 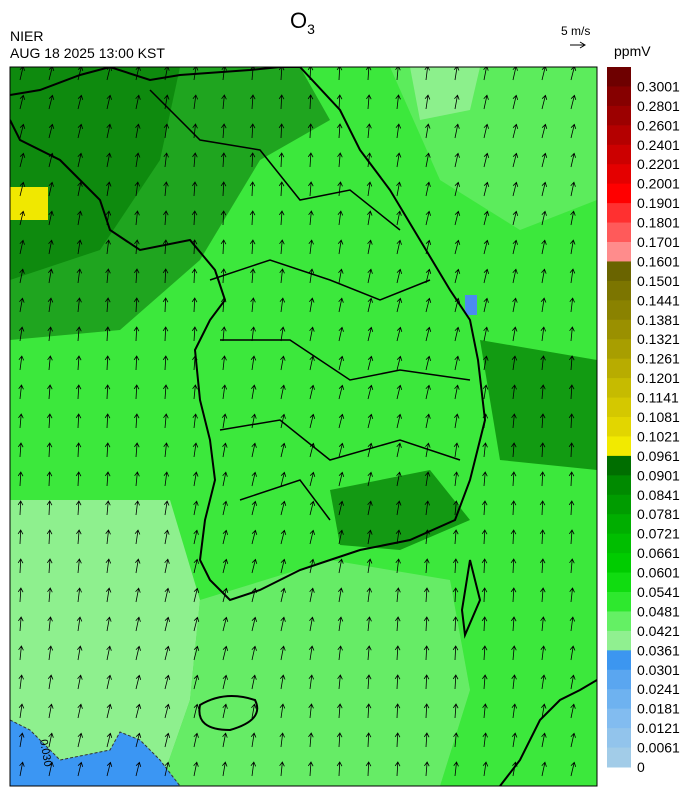 I want to click on colorbar-label: 0.0721, so click(x=658, y=534).